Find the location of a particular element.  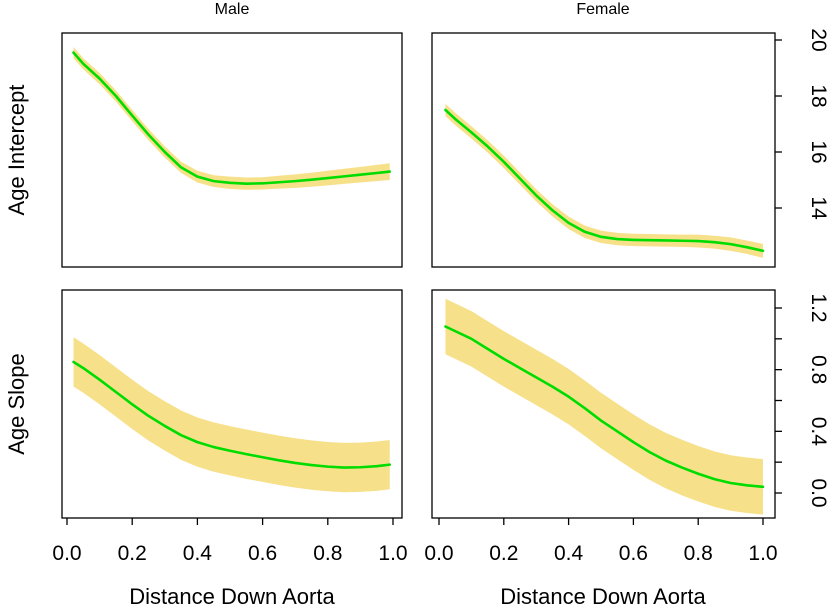

y-tick-label: 0.4 is located at coordinates (818, 432).